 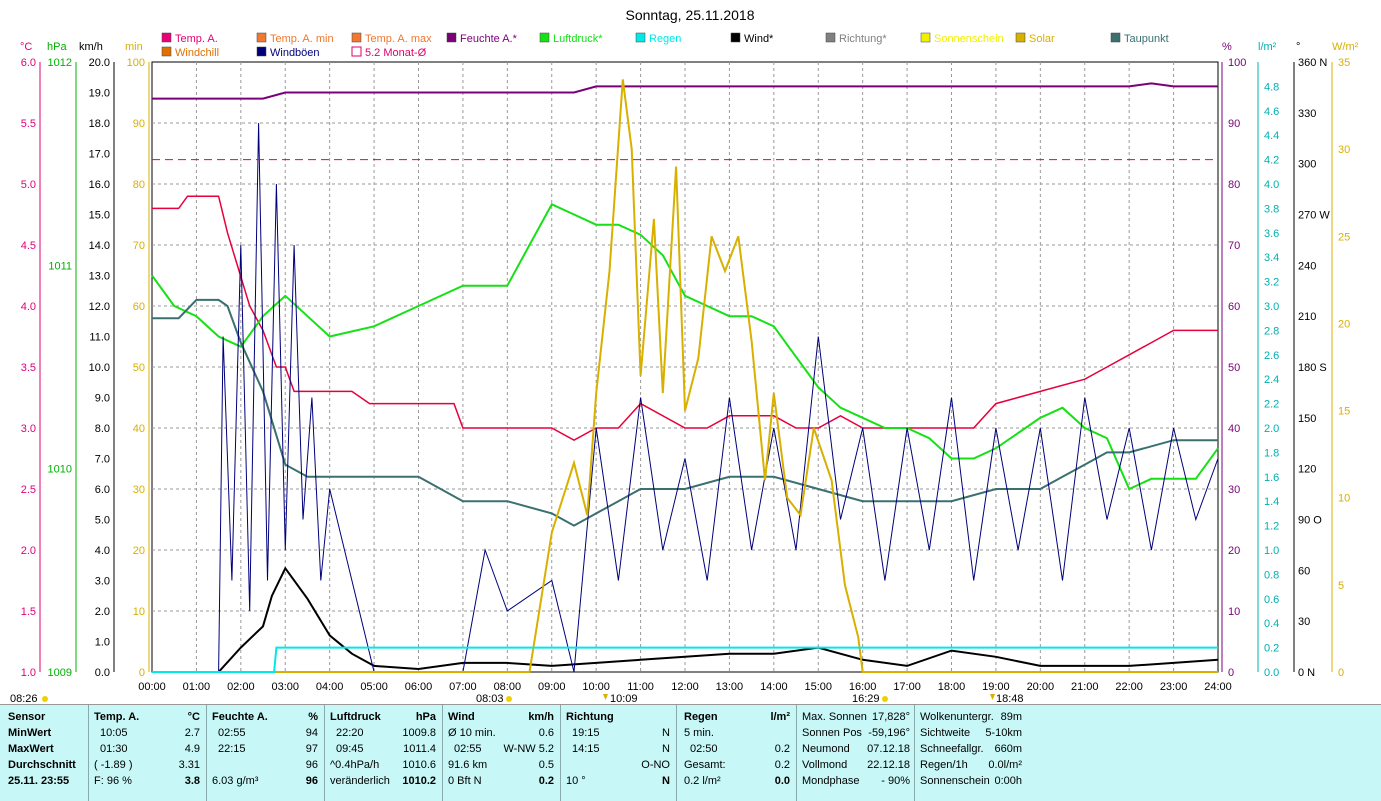 I want to click on tick-lm2: 0.2, so click(x=1271, y=649).